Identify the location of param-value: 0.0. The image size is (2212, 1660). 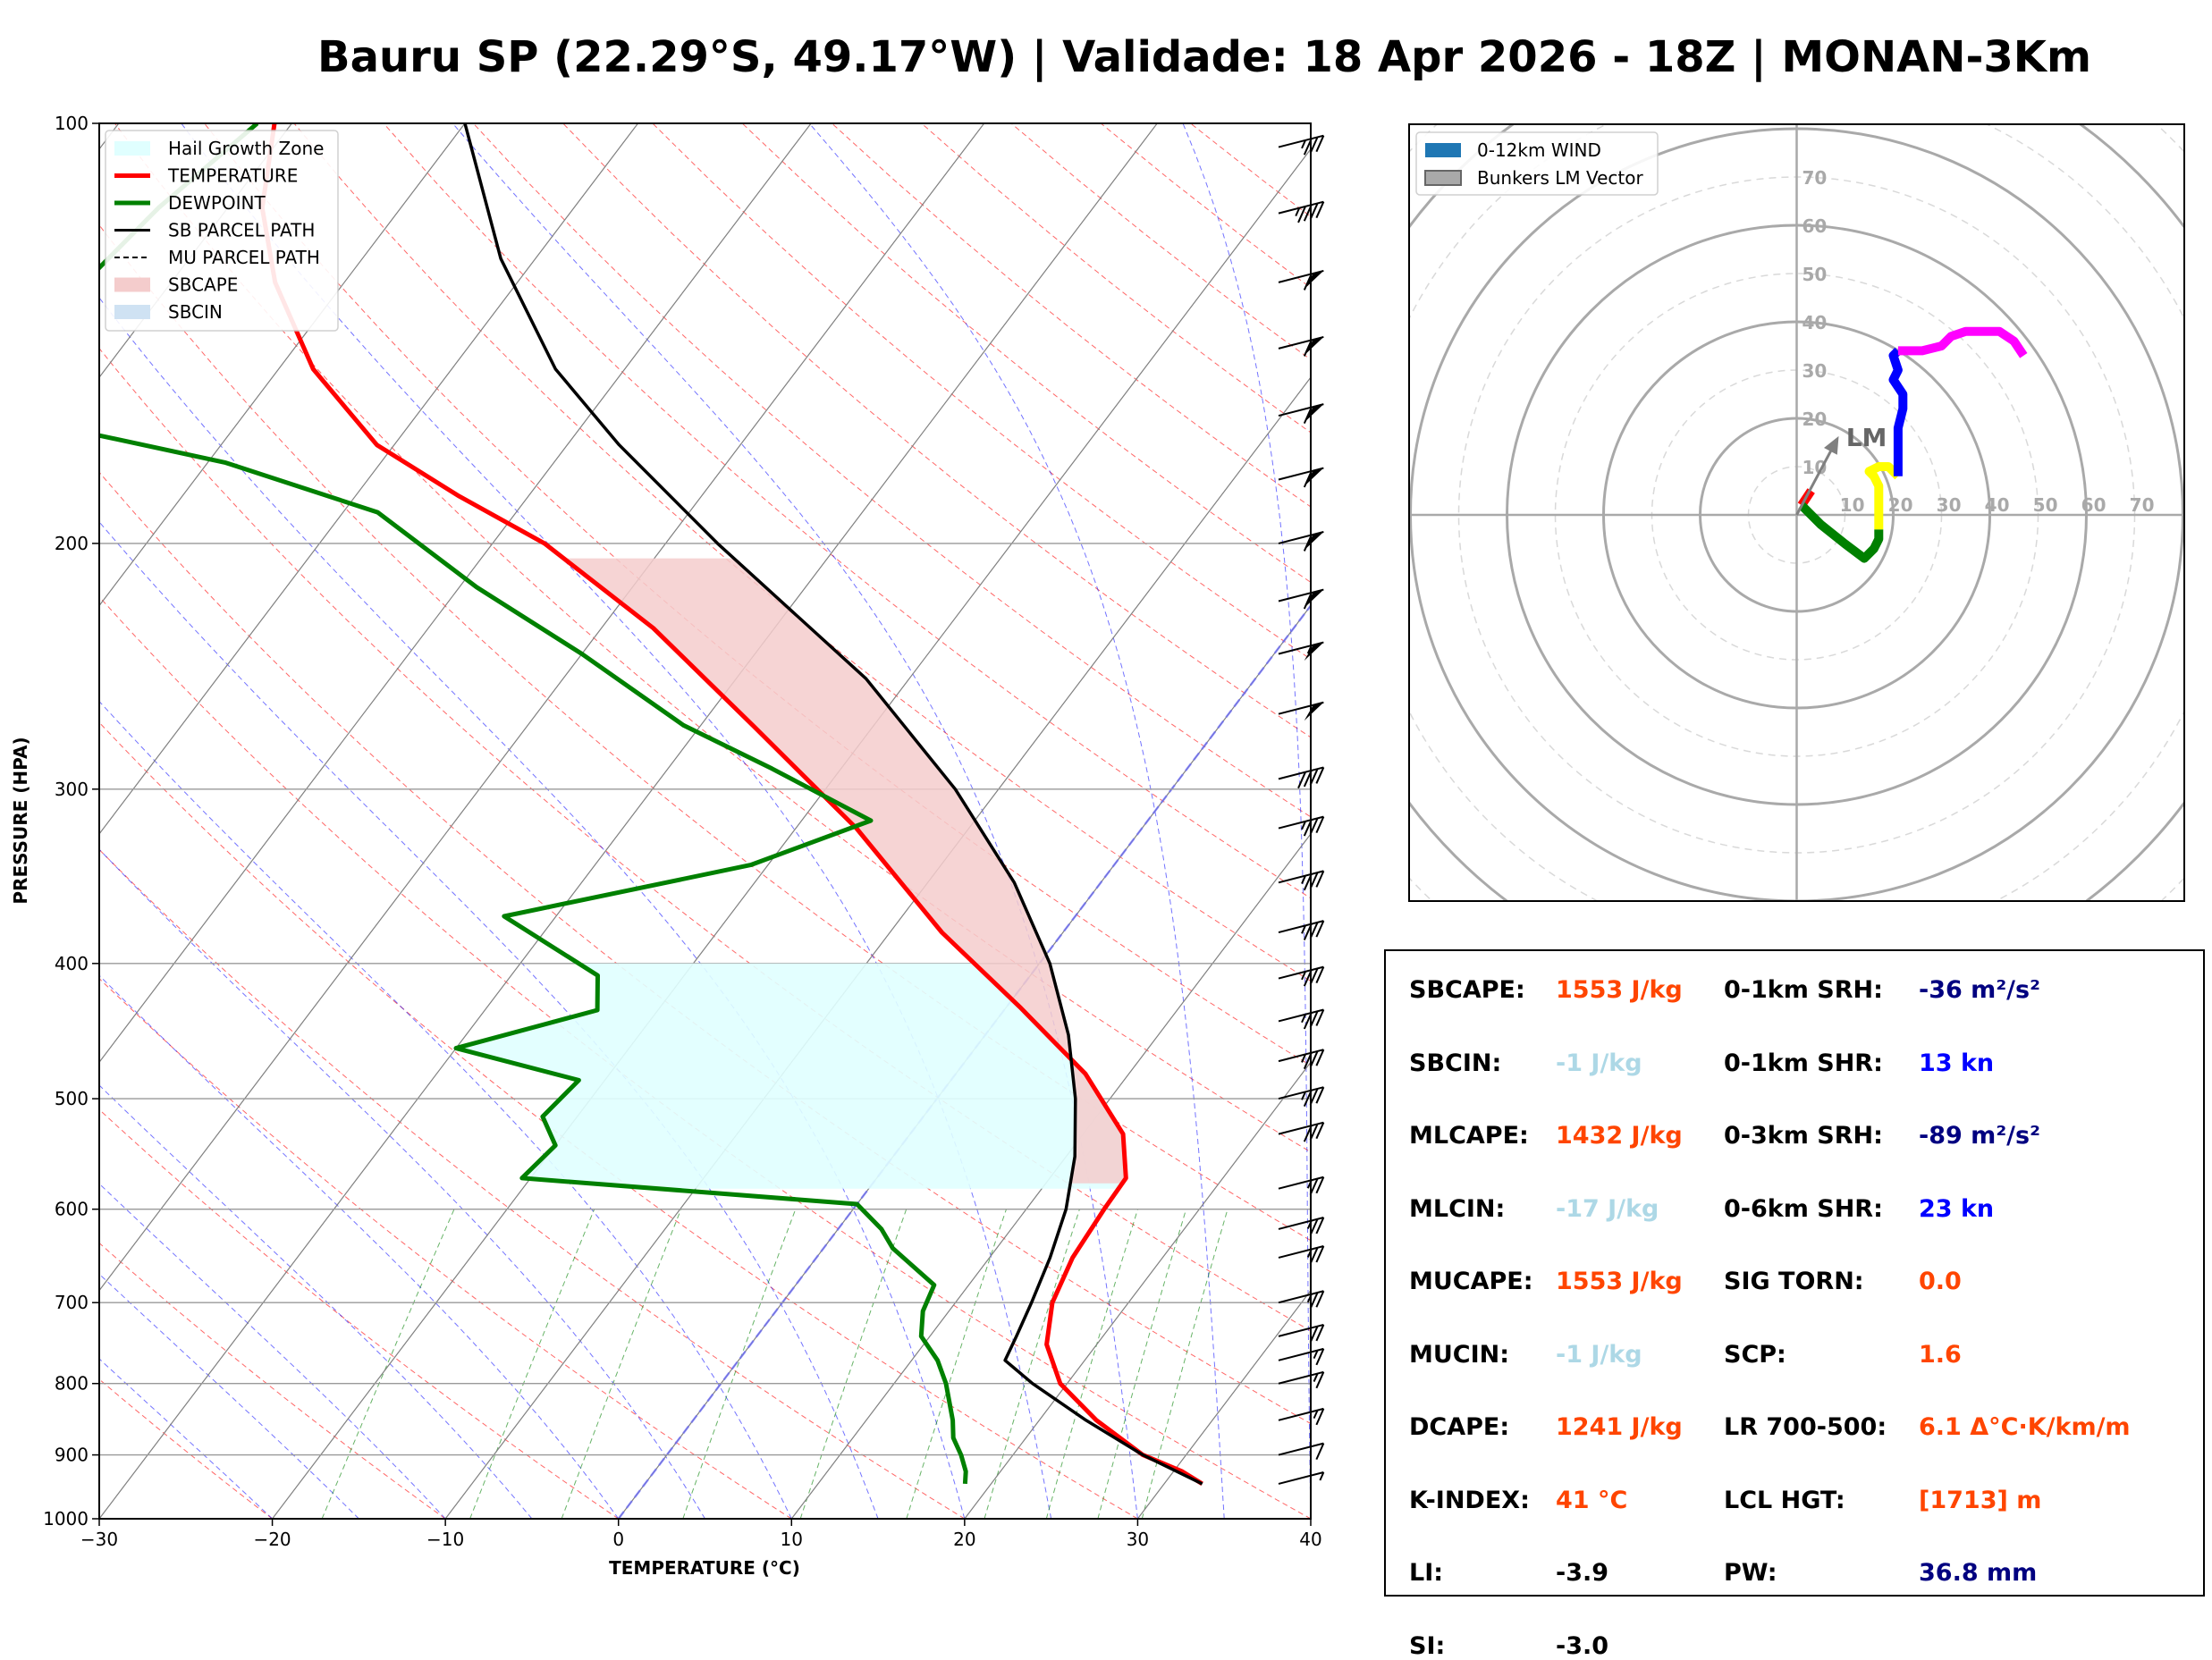
(1940, 1281).